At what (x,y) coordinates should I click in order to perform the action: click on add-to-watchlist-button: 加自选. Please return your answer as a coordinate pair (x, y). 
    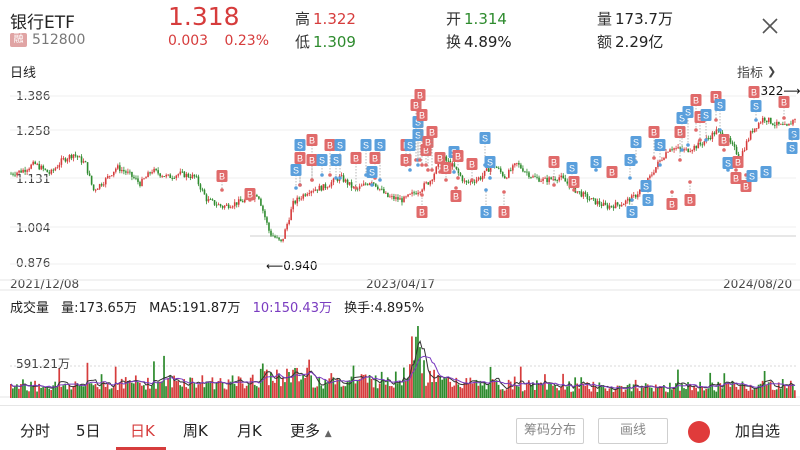
    Looking at the image, I should click on (758, 431).